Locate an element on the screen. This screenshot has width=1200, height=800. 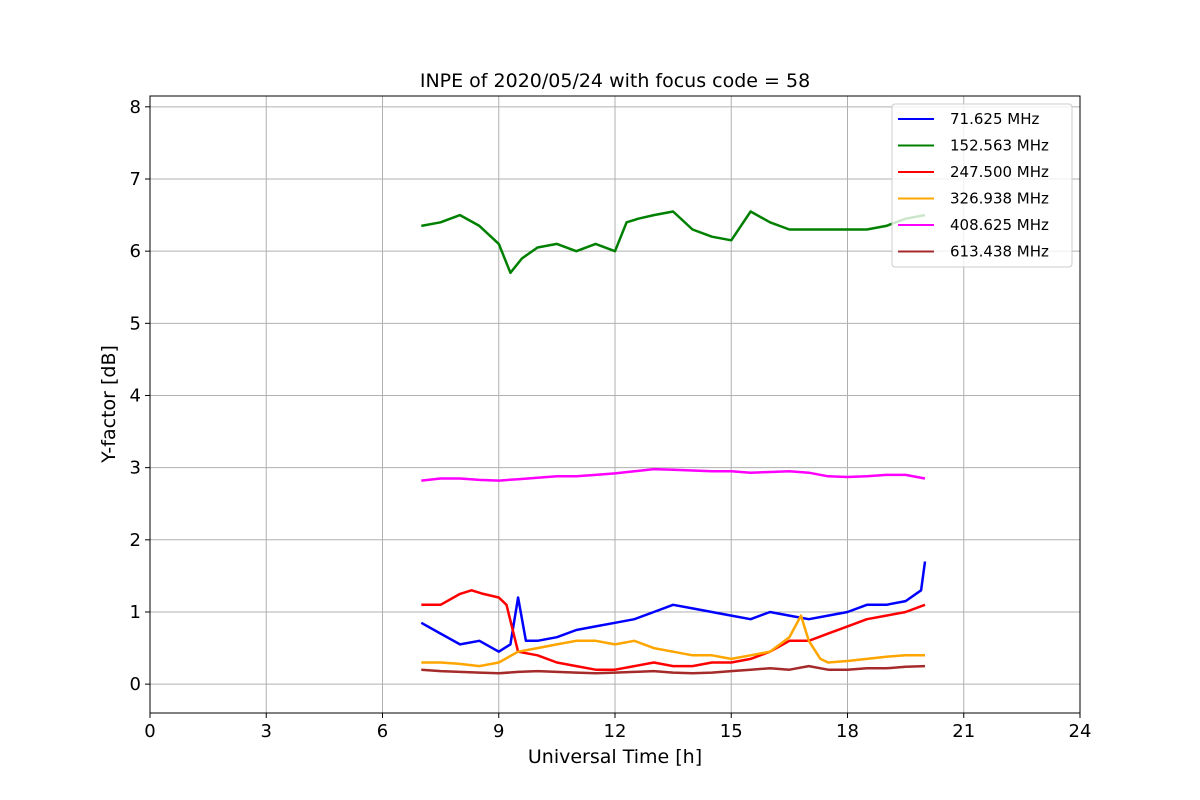
legend-label: 247.500 MHz is located at coordinates (999, 172).